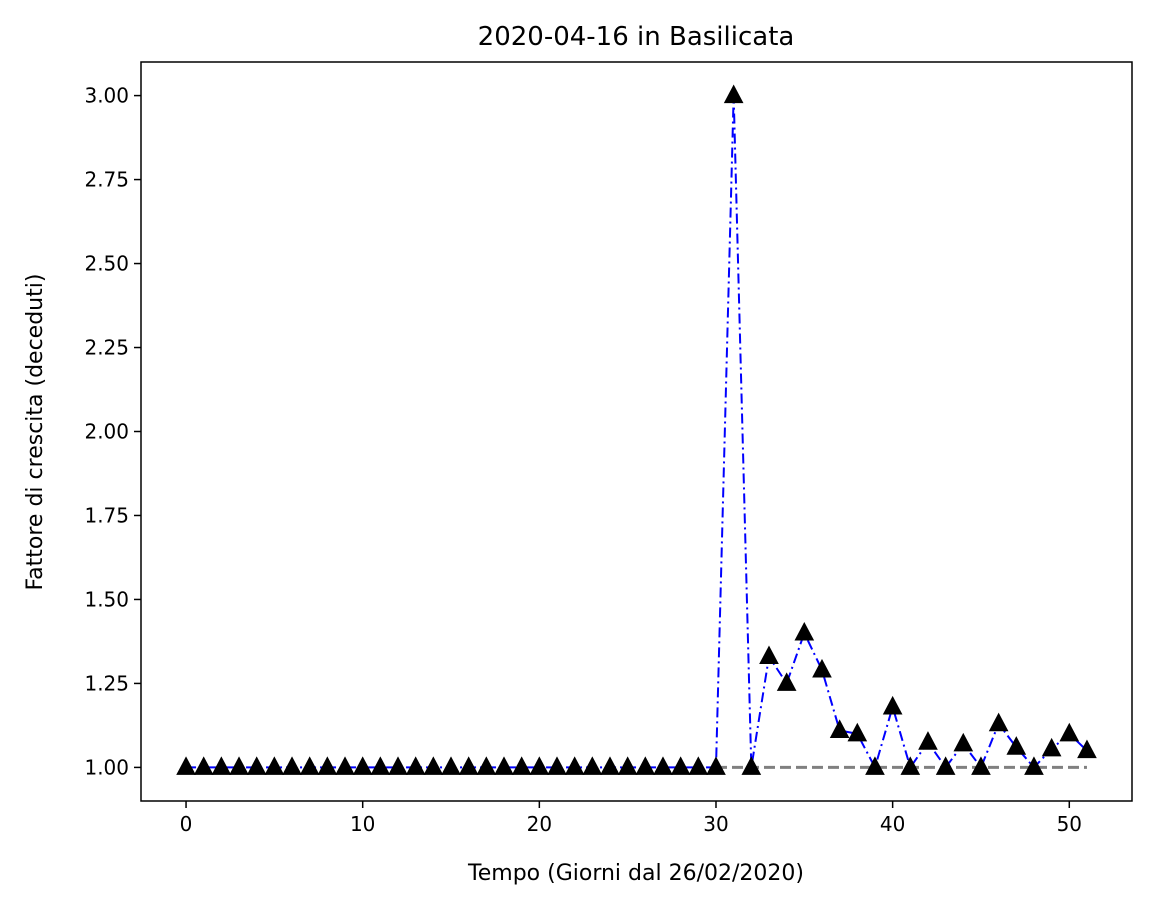 Image resolution: width=1152 pixels, height=908 pixels. I want to click on y-tick-label: 1.00, so click(106, 767).